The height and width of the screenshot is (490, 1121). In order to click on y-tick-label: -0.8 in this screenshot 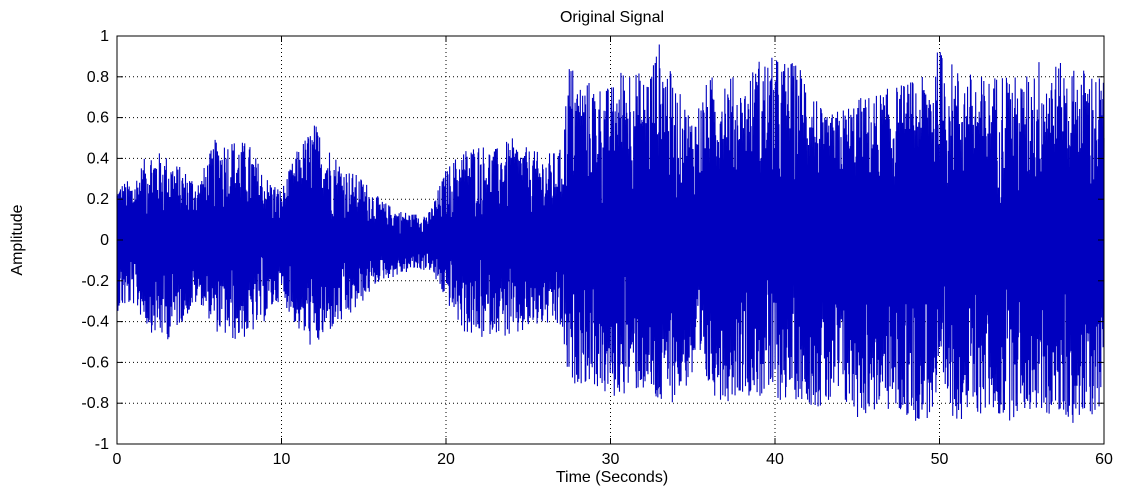, I will do `click(95, 403)`.